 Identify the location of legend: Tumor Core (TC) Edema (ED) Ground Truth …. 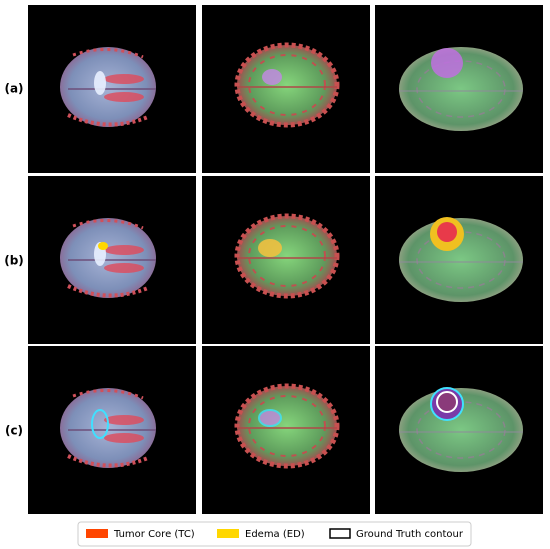
(274, 534).